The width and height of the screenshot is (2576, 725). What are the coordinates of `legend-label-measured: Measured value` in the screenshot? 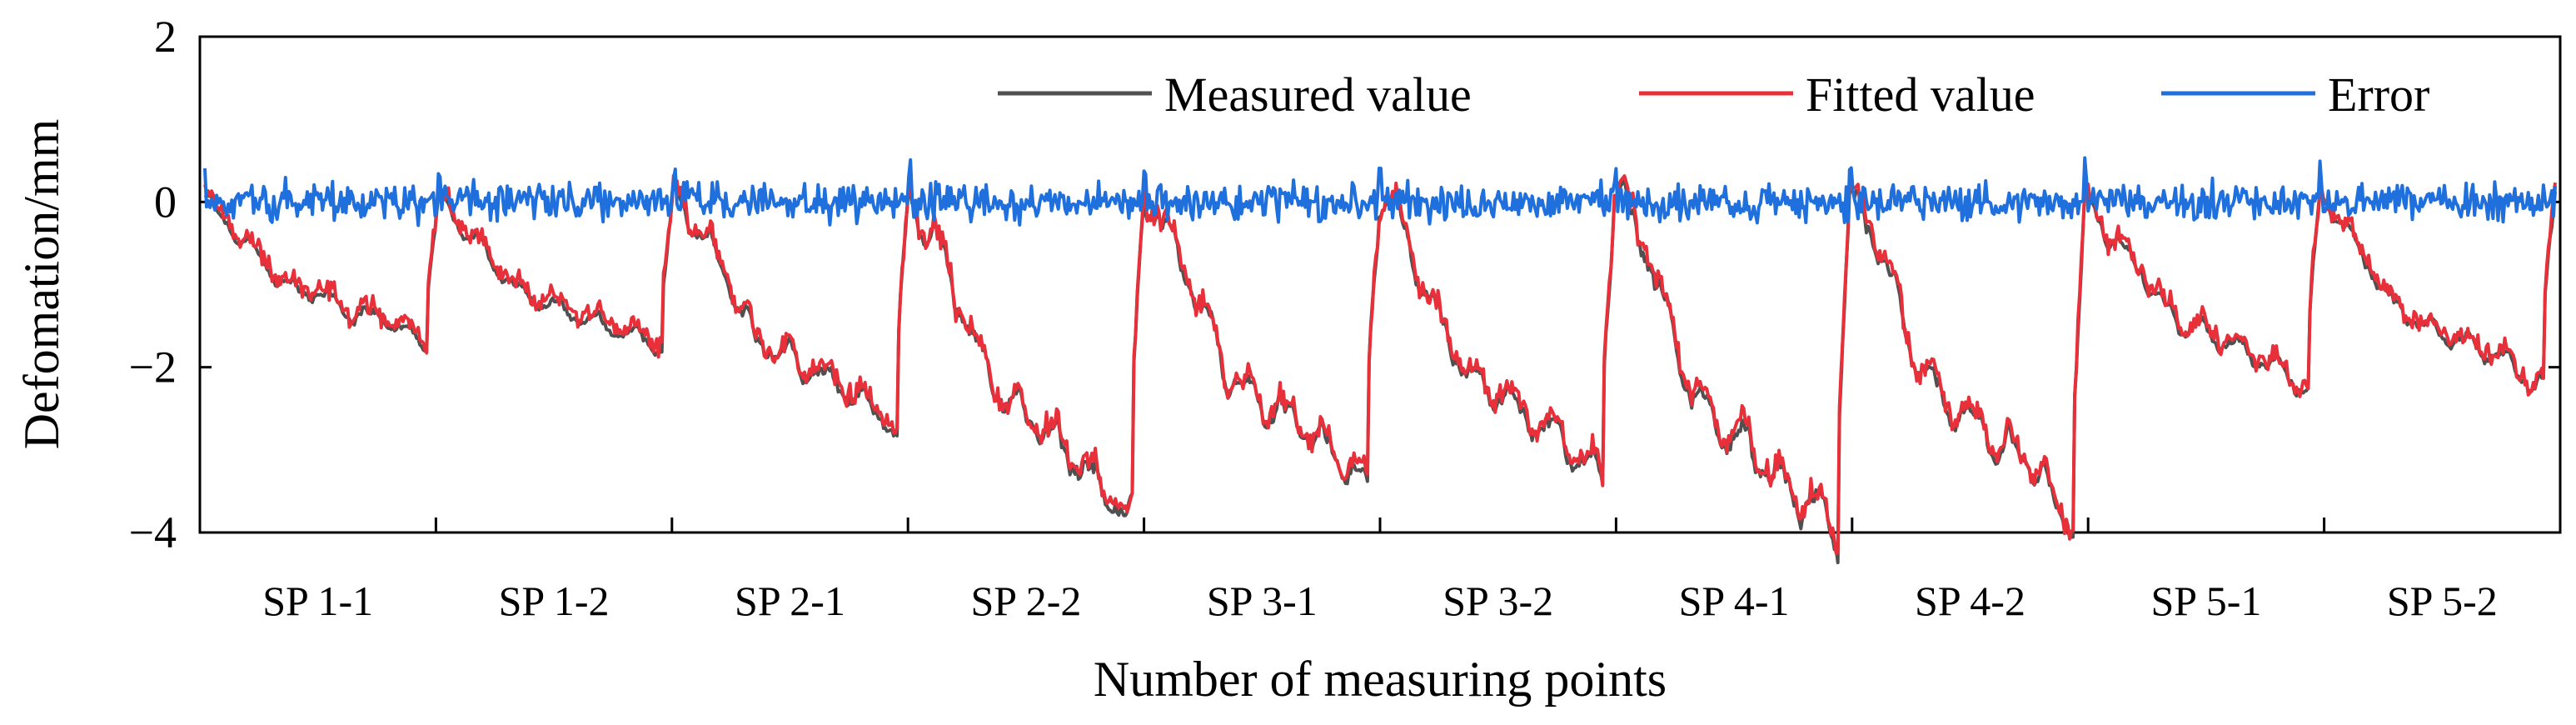 It's located at (1318, 95).